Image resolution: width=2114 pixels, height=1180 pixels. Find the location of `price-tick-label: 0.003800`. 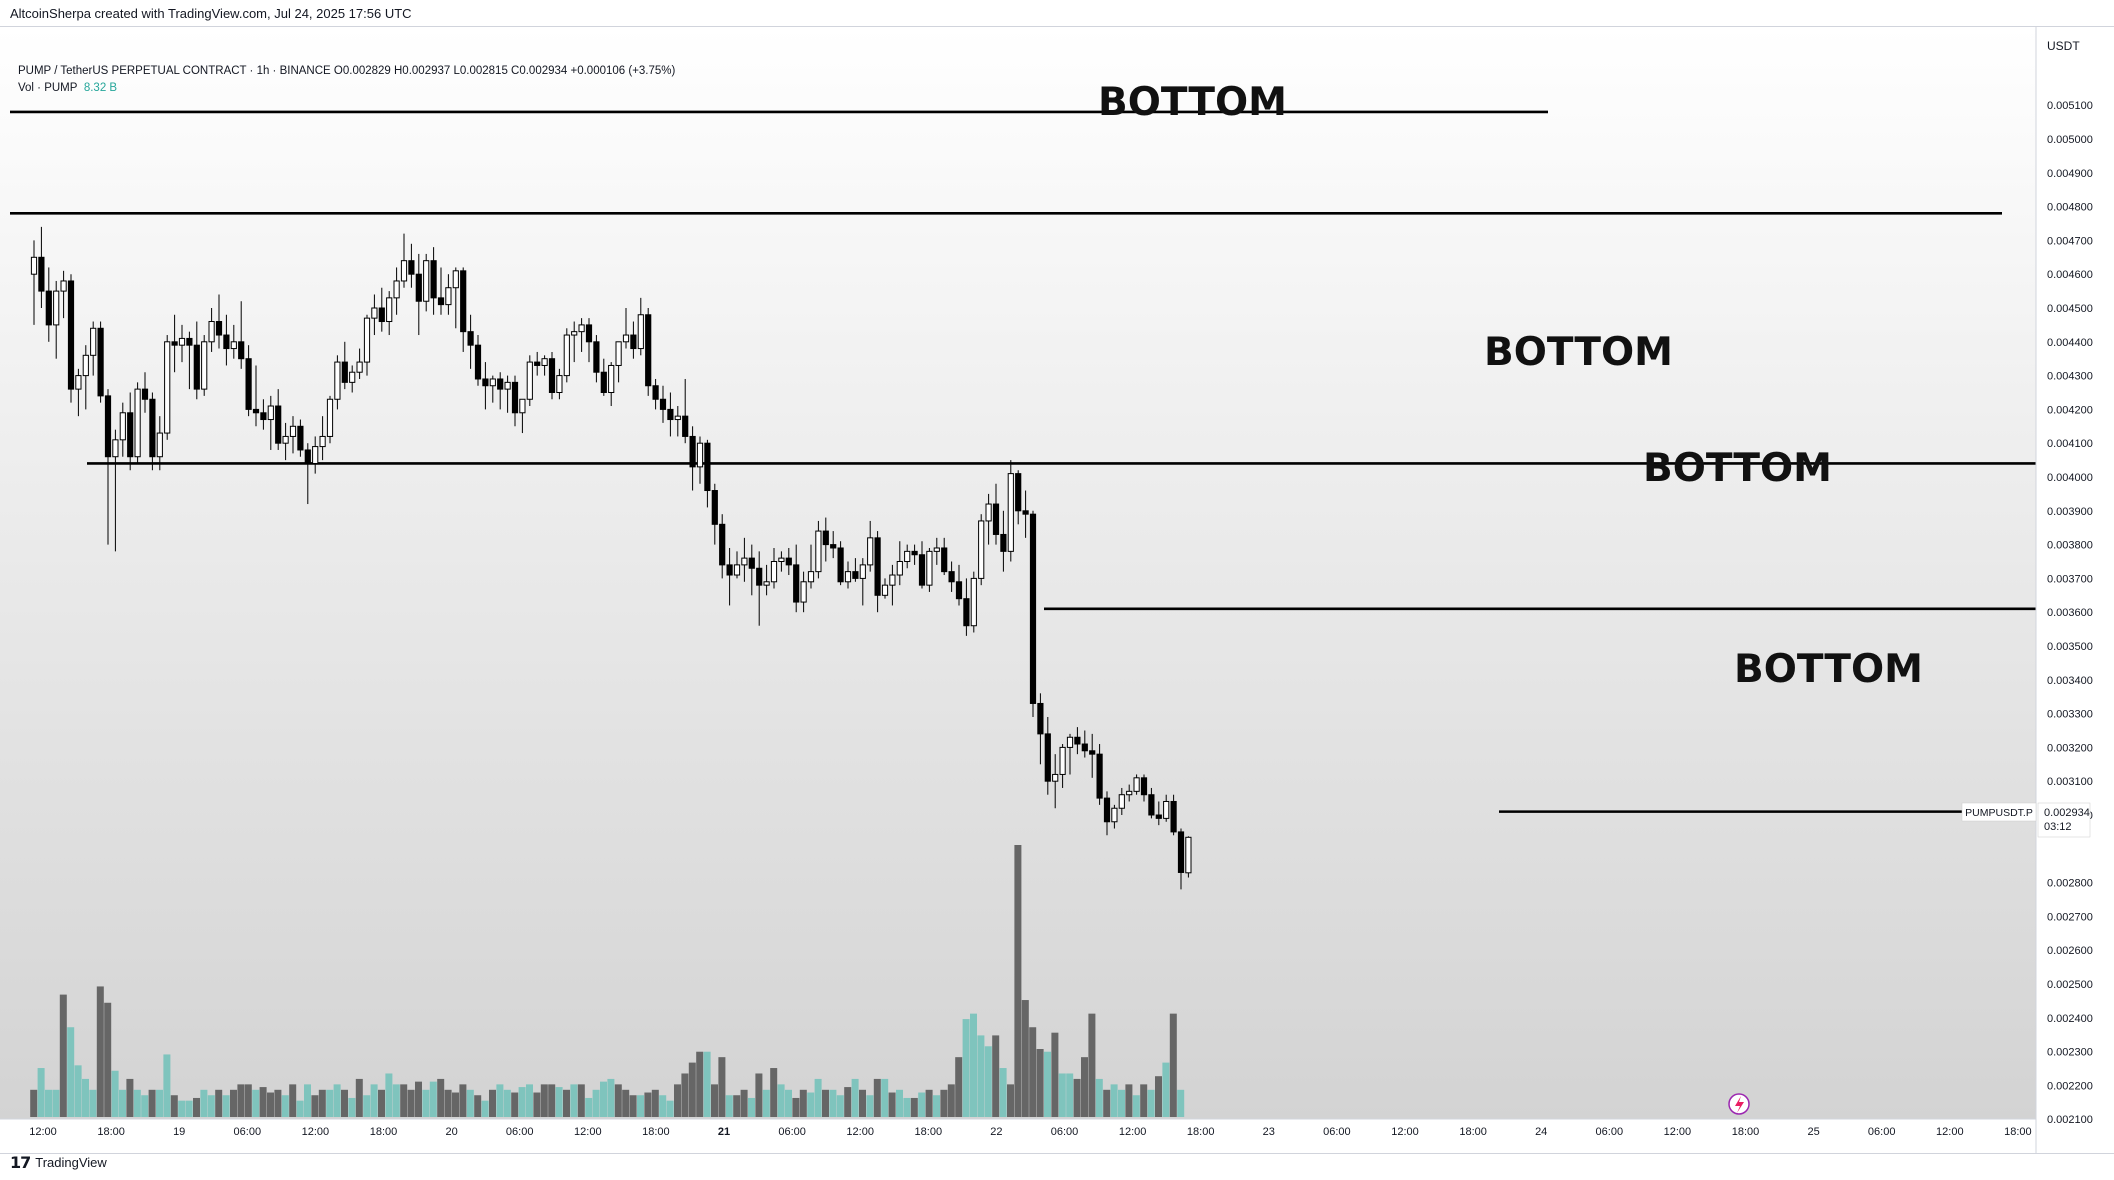

price-tick-label: 0.003800 is located at coordinates (2070, 546).